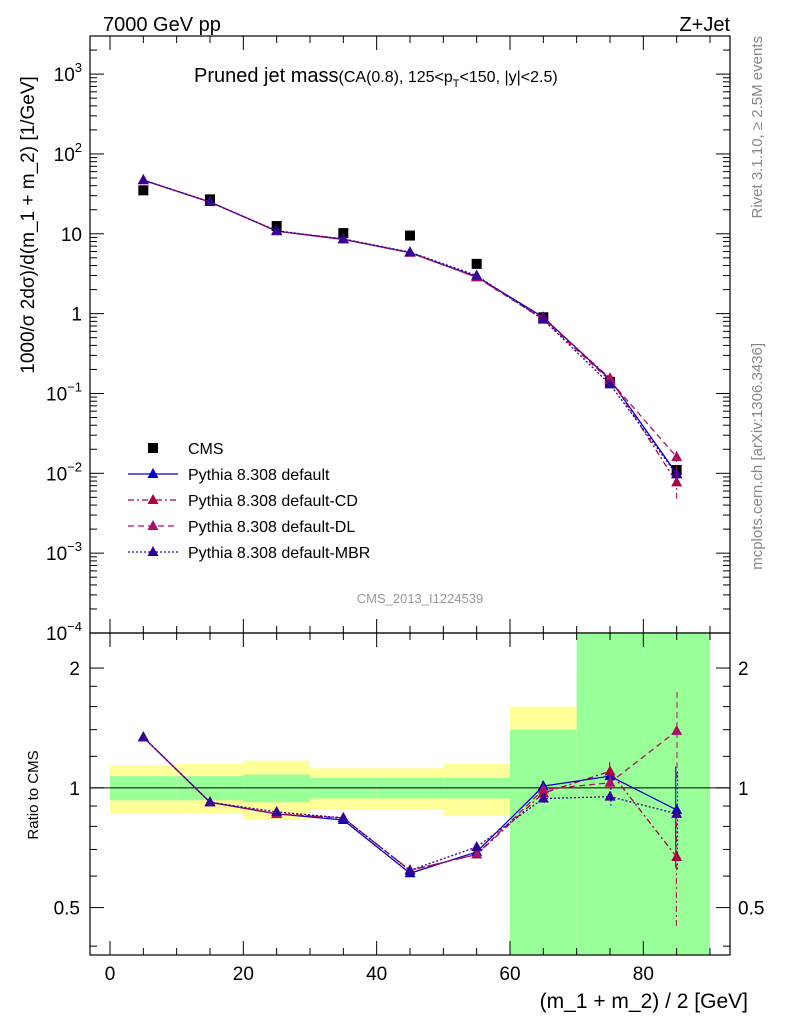 This screenshot has height=1024, width=786. Describe the element at coordinates (271, 527) in the screenshot. I see `legend-label-dl: Pythia 8.308 default-DL` at that location.